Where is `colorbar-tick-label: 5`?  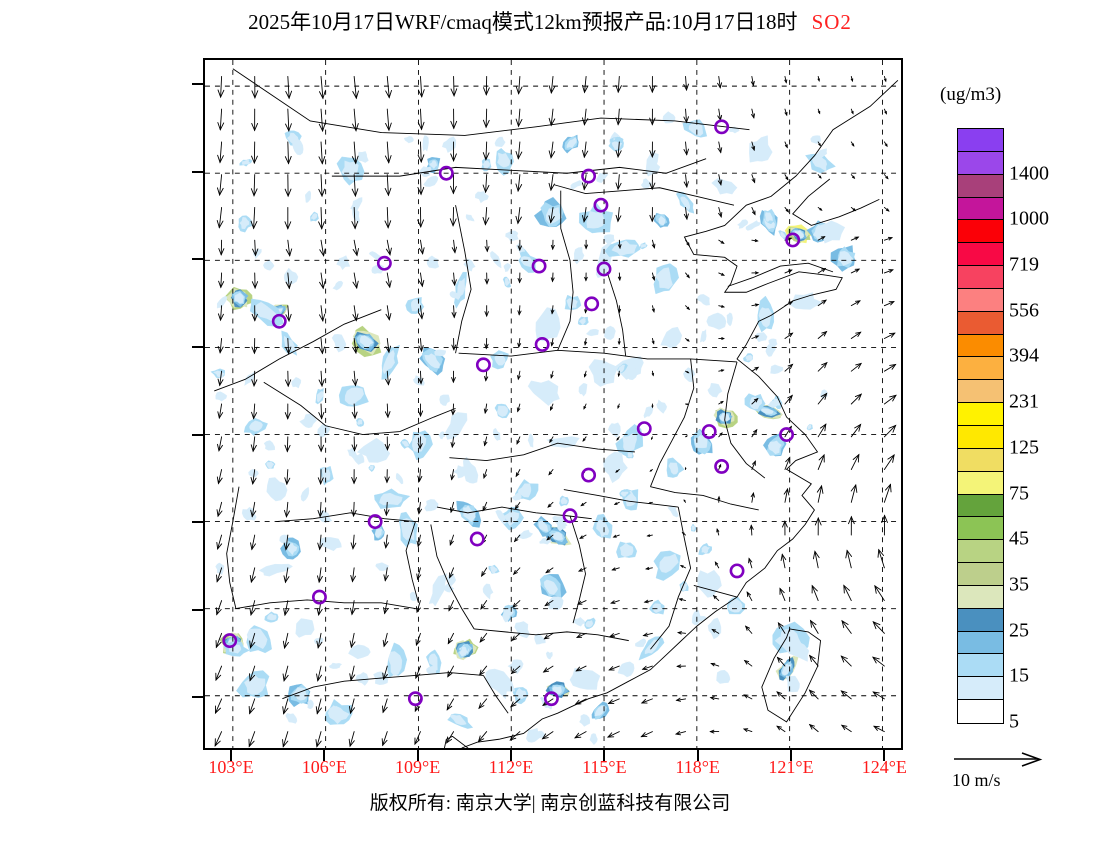 colorbar-tick-label: 5 is located at coordinates (1014, 721).